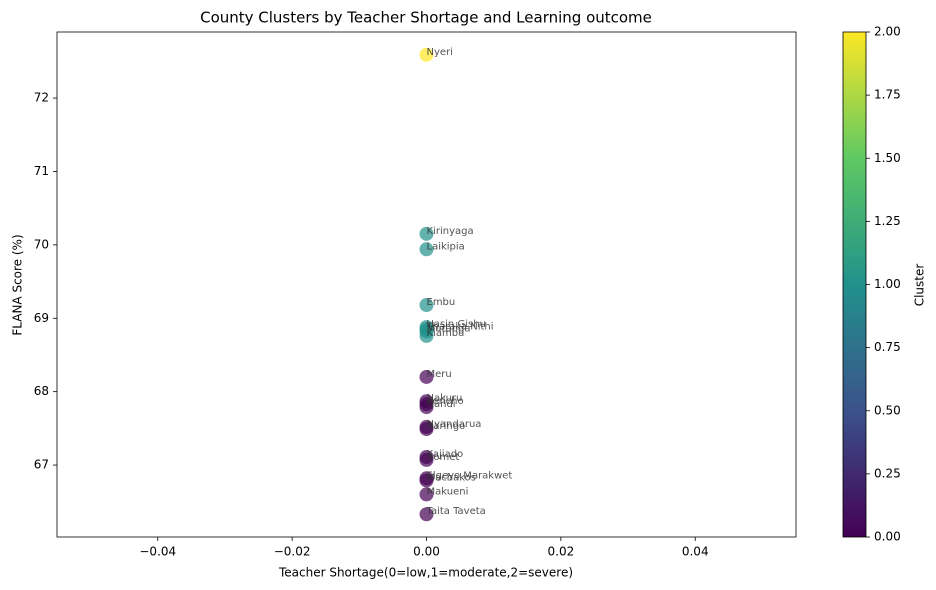  What do you see at coordinates (561, 552) in the screenshot?
I see `x-tick-label: 0.02` at bounding box center [561, 552].